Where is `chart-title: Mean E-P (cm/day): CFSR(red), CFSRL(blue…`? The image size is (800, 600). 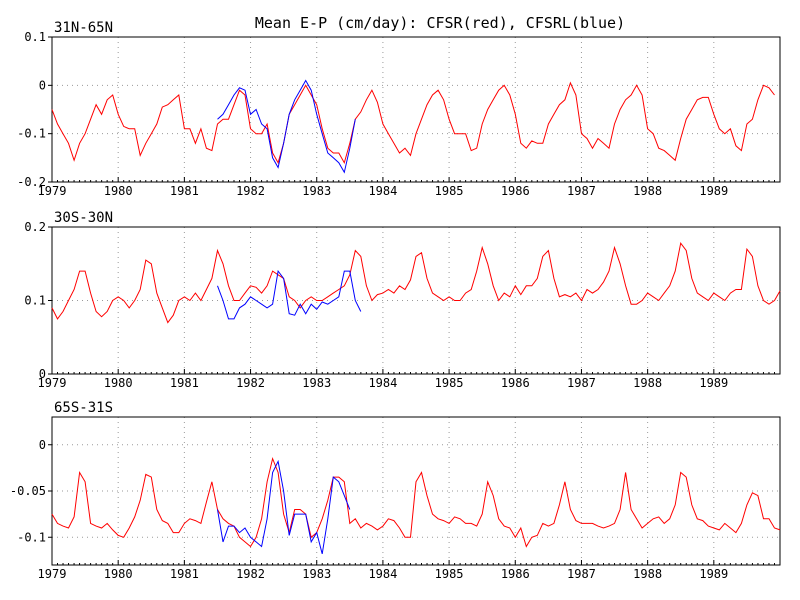
chart-title: Mean E-P (cm/day): CFSR(red), CFSRL(blue… is located at coordinates (440, 23).